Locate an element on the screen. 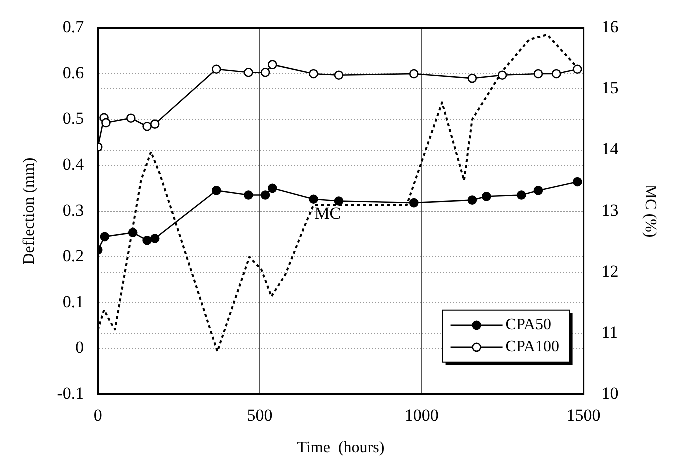  y2-tick-label: 15 is located at coordinates (610, 88).